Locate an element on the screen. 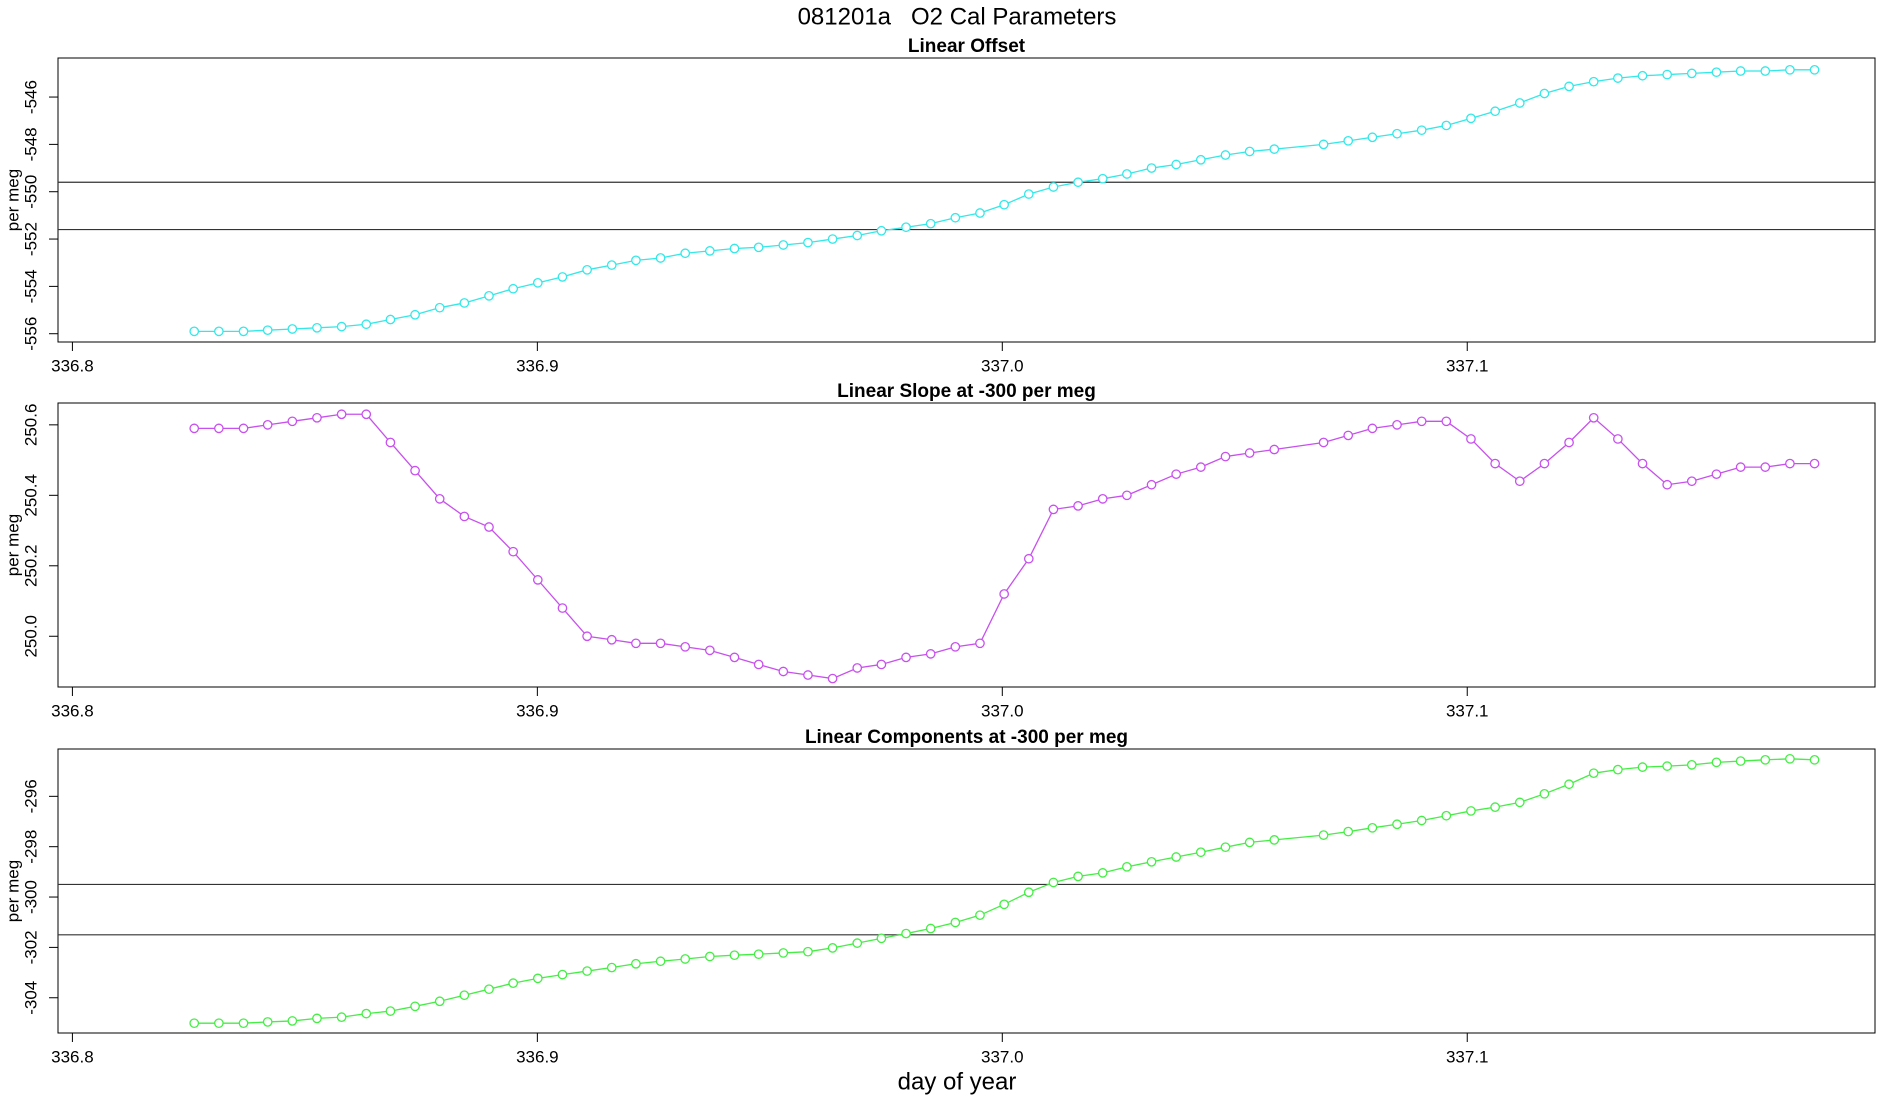 This screenshot has height=1100, width=1900. panel-title: Linear Offset is located at coordinates (967, 46).